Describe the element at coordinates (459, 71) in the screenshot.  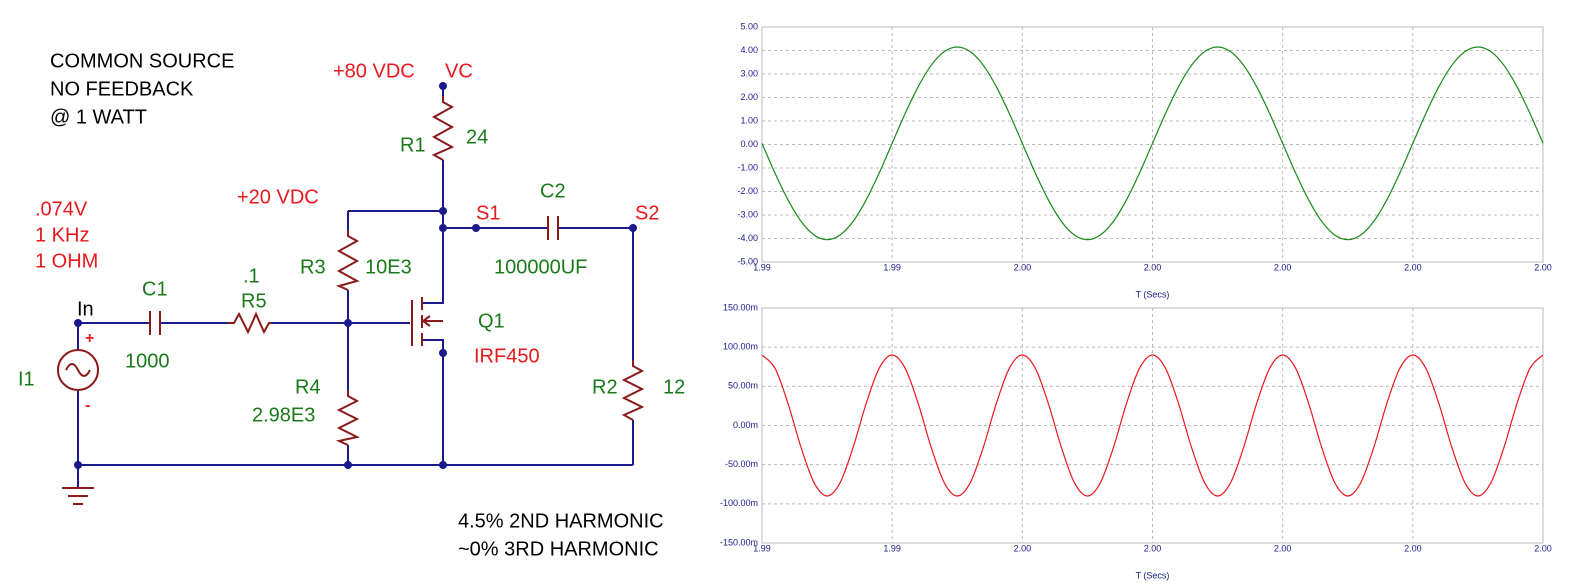
I see `label: VC` at that location.